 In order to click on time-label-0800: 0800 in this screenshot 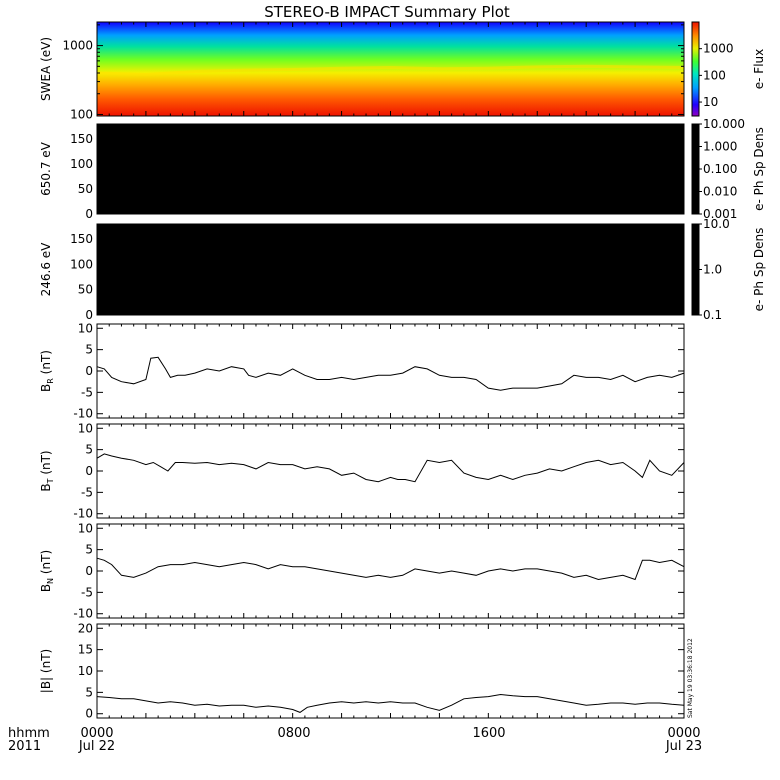, I will do `click(293, 733)`.